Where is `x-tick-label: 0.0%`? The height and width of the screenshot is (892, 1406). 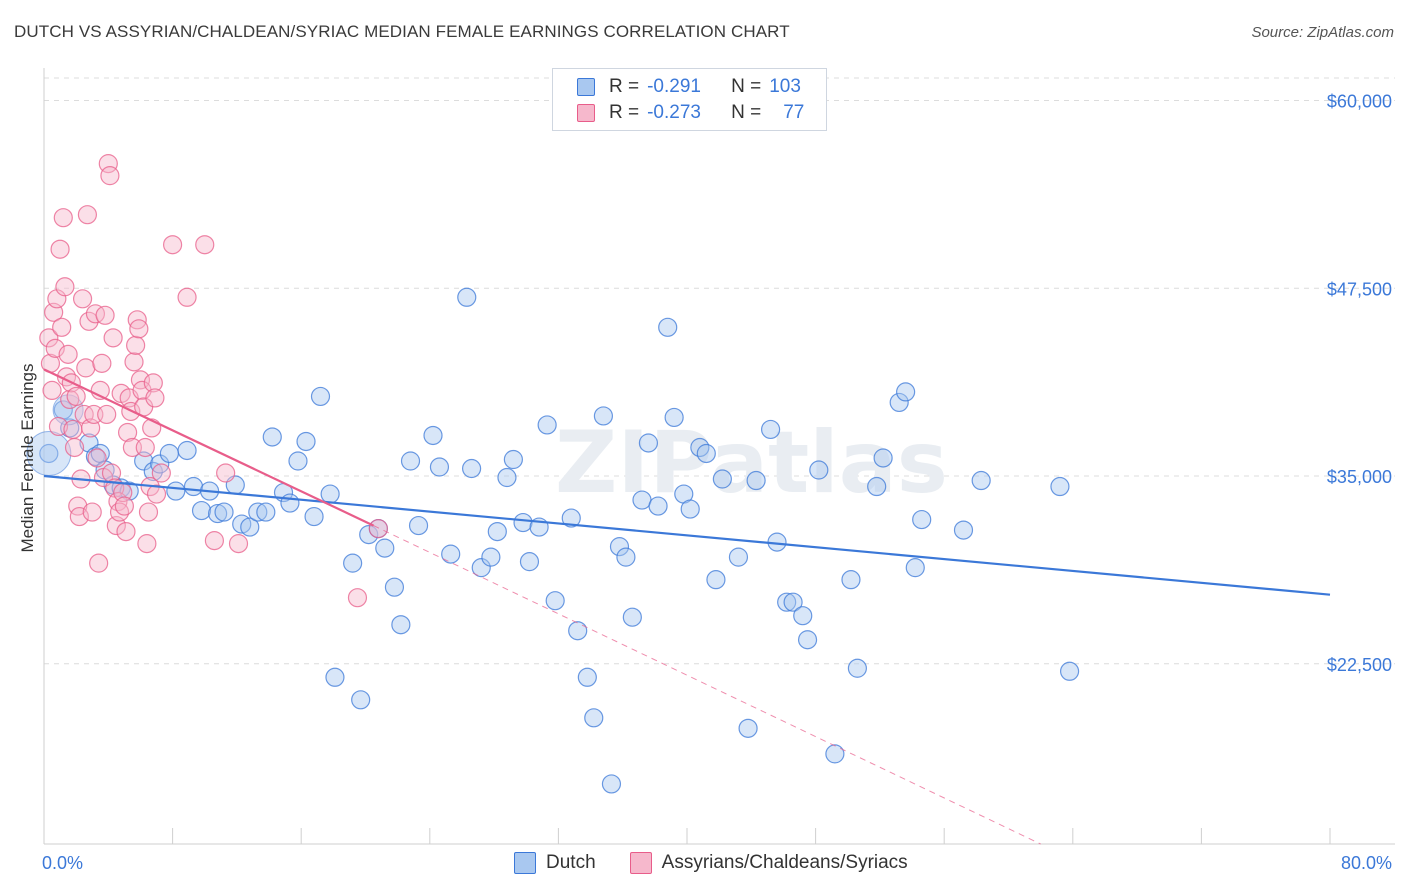
x-tick-label: 0.0% is located at coordinates (62, 863).